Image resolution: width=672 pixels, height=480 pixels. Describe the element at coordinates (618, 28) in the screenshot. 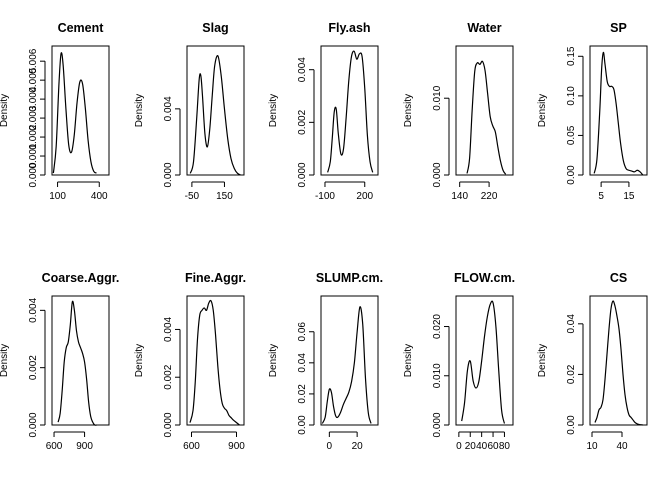

I see `plot-title: SP` at that location.